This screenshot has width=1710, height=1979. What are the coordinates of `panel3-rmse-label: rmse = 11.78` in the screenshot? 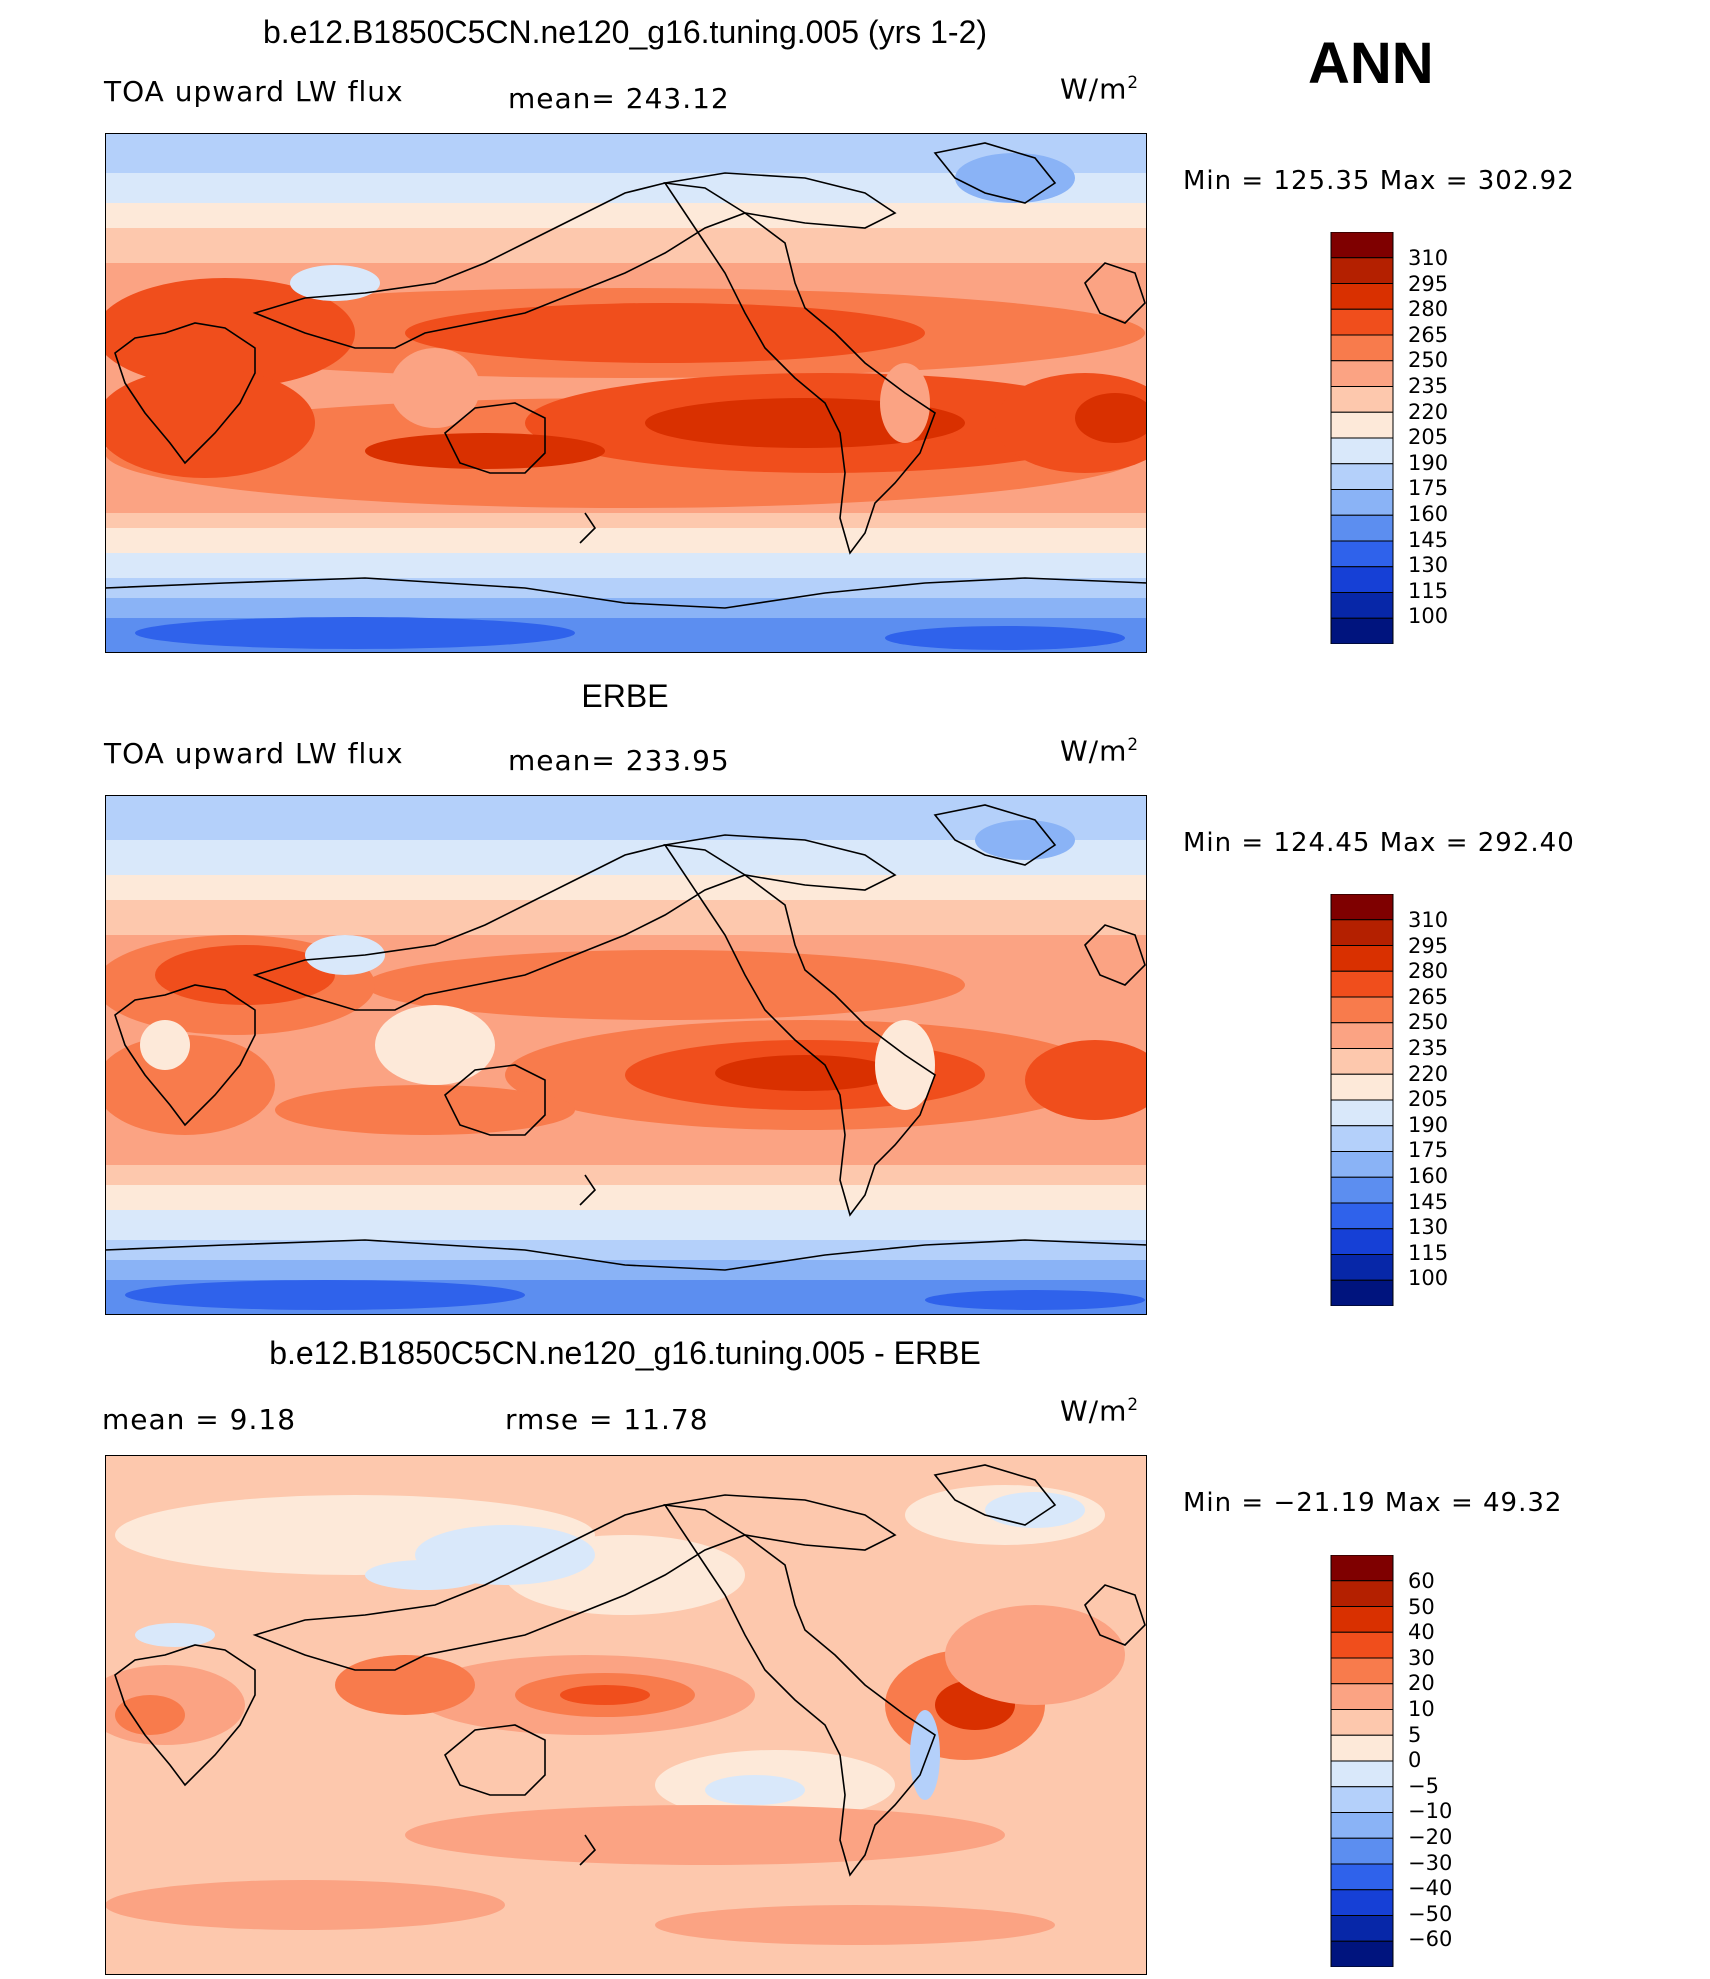 It's located at (607, 1419).